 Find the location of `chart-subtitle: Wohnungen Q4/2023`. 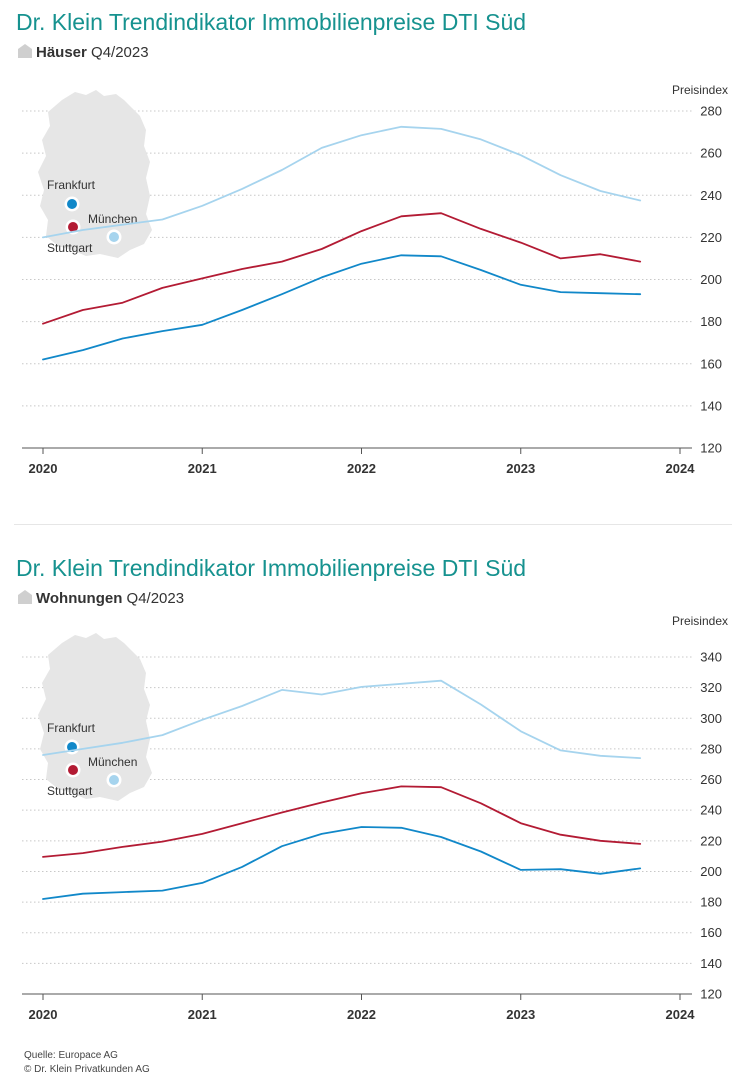

chart-subtitle: Wohnungen Q4/2023 is located at coordinates (101, 598).